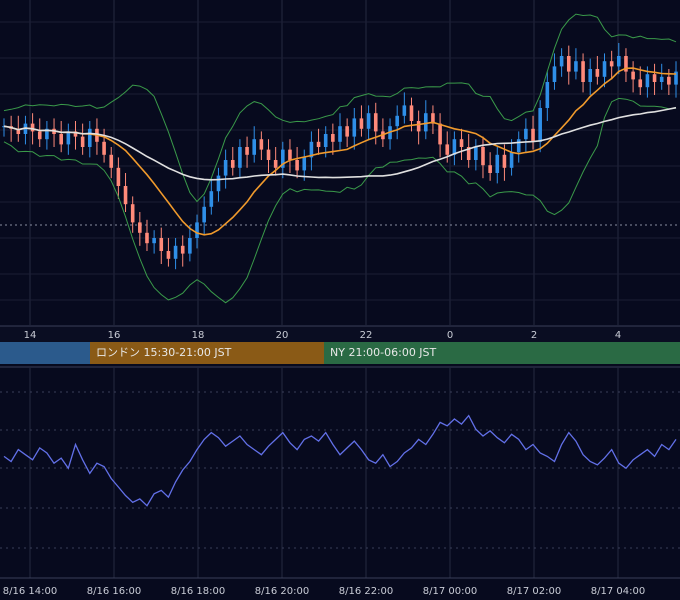 Image resolution: width=680 pixels, height=600 pixels. What do you see at coordinates (30, 335) in the screenshot?
I see `top-axis-tick-label: 14` at bounding box center [30, 335].